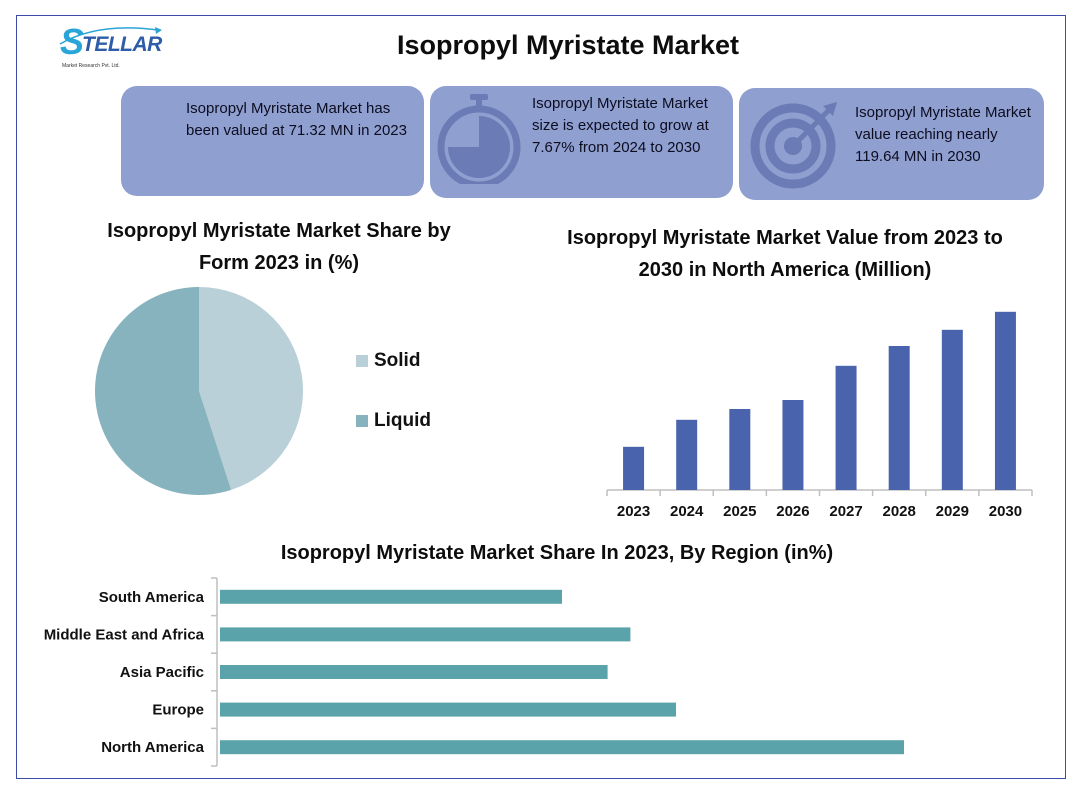 This screenshot has width=1083, height=792. Describe the element at coordinates (162, 672) in the screenshot. I see `y-tick-label: Asia Pacific` at that location.